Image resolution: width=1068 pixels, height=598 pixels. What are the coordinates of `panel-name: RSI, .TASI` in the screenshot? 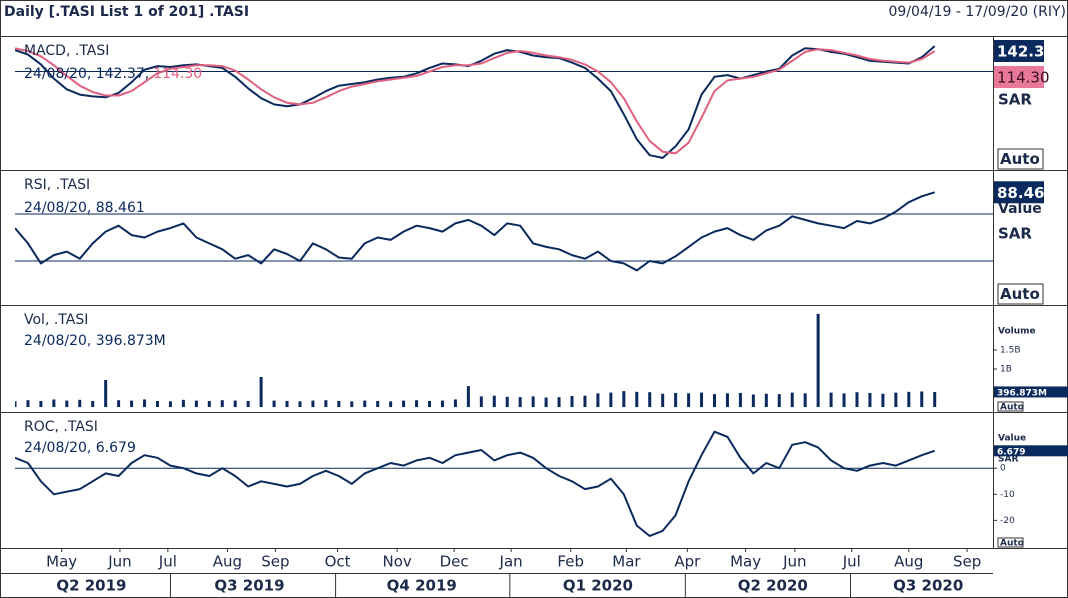 It's located at (57, 185).